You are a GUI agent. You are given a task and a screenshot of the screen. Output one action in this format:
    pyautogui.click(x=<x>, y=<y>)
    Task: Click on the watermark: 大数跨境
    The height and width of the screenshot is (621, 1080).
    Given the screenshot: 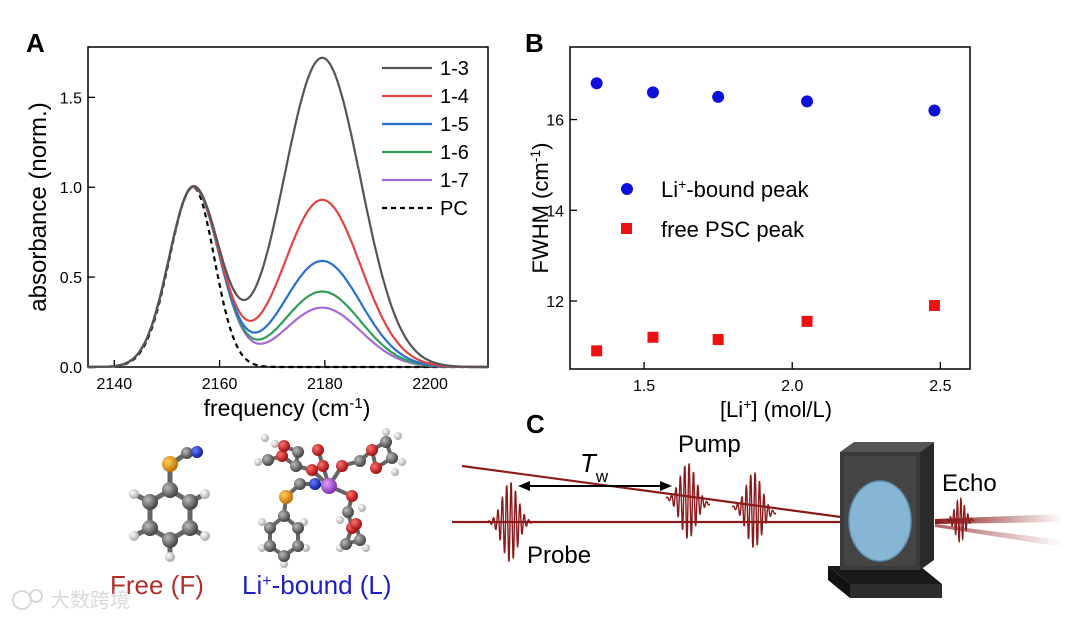 What is the action you would take?
    pyautogui.click(x=71, y=600)
    